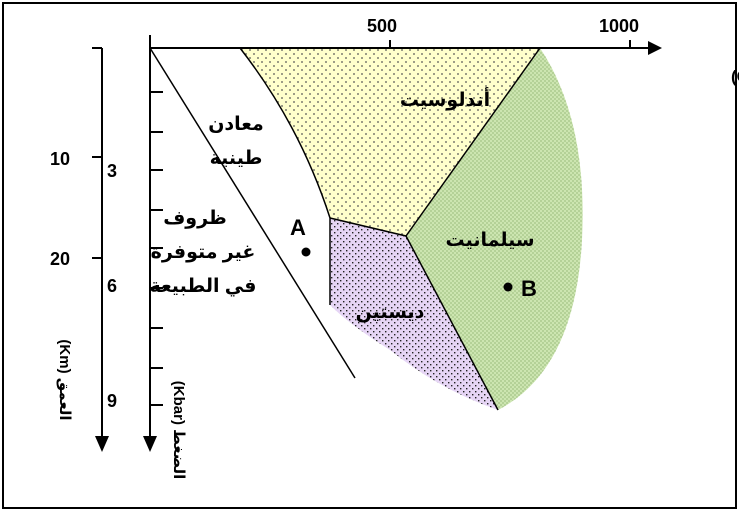 This screenshot has width=739, height=511. I want to click on depth-axis-label: العمق (Km), so click(64, 379).